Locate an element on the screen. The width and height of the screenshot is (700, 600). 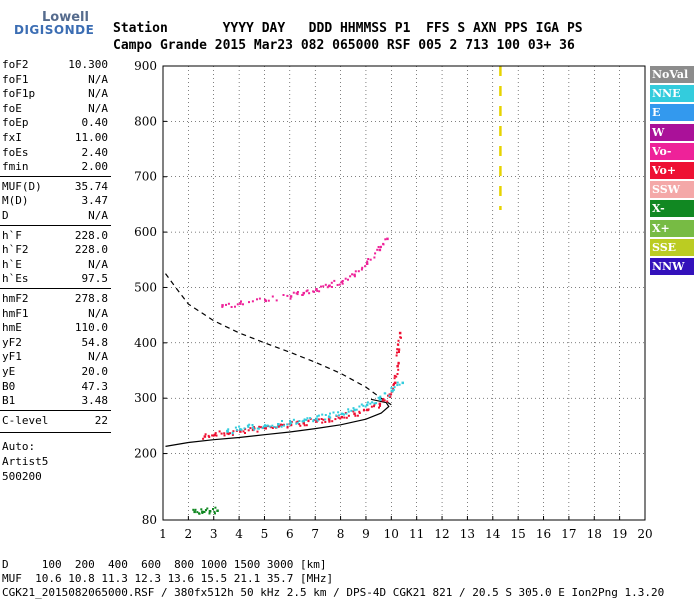
param-row: h`E N/A is located at coordinates (55, 265).